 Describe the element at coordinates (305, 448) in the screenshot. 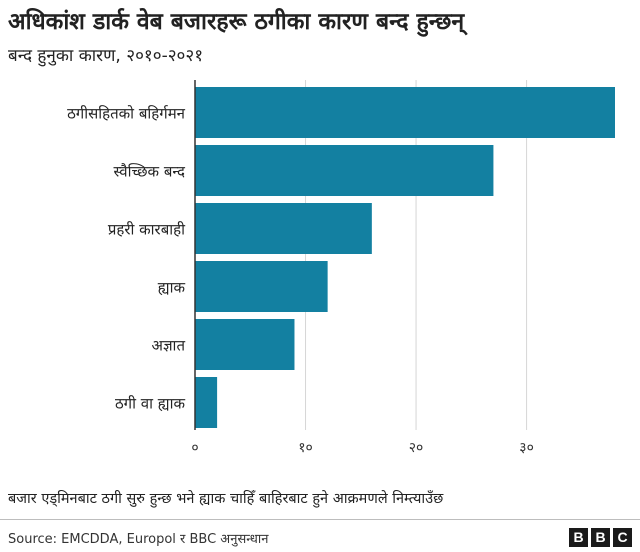

I see `x-tick-label-1: १०` at that location.